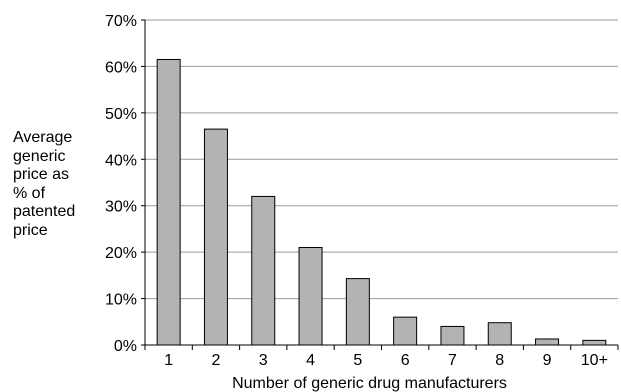  I want to click on y-tick-label: 10%, so click(121, 300).